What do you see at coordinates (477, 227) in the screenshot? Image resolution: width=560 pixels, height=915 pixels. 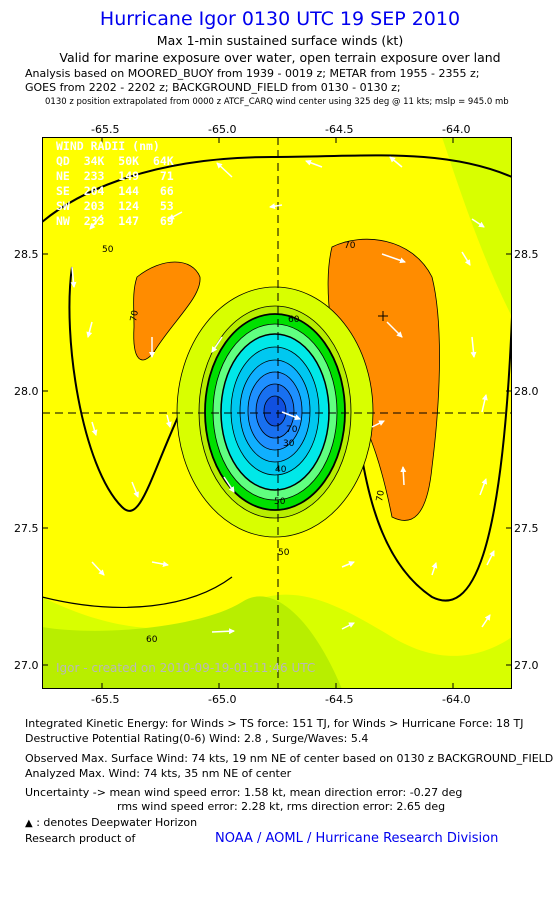 I see `wind-band-60-70-ne` at bounding box center [477, 227].